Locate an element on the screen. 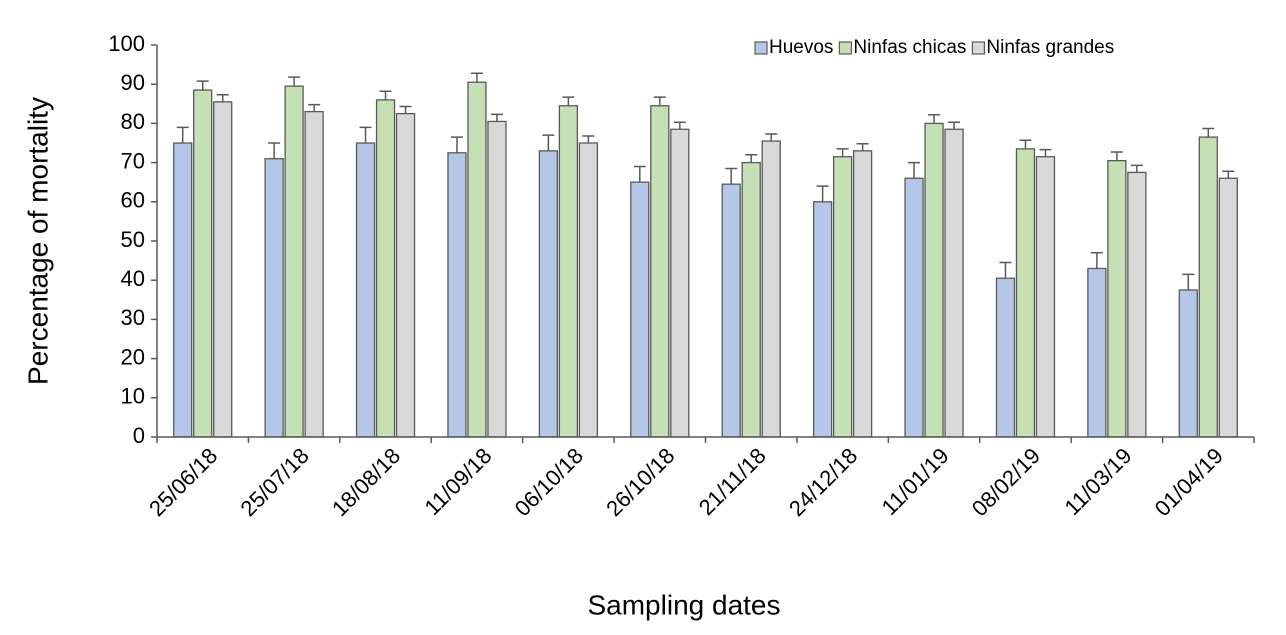  x-tick-label: 01/04/19 is located at coordinates (1189, 482).